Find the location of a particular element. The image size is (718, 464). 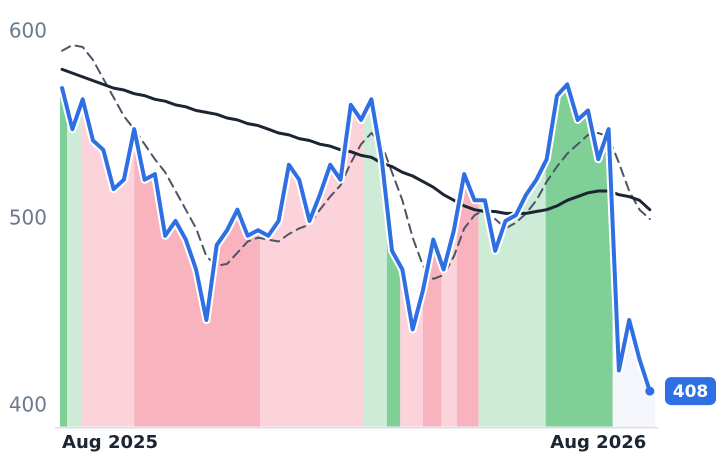

y-tick-label: 600 is located at coordinates (28, 30).